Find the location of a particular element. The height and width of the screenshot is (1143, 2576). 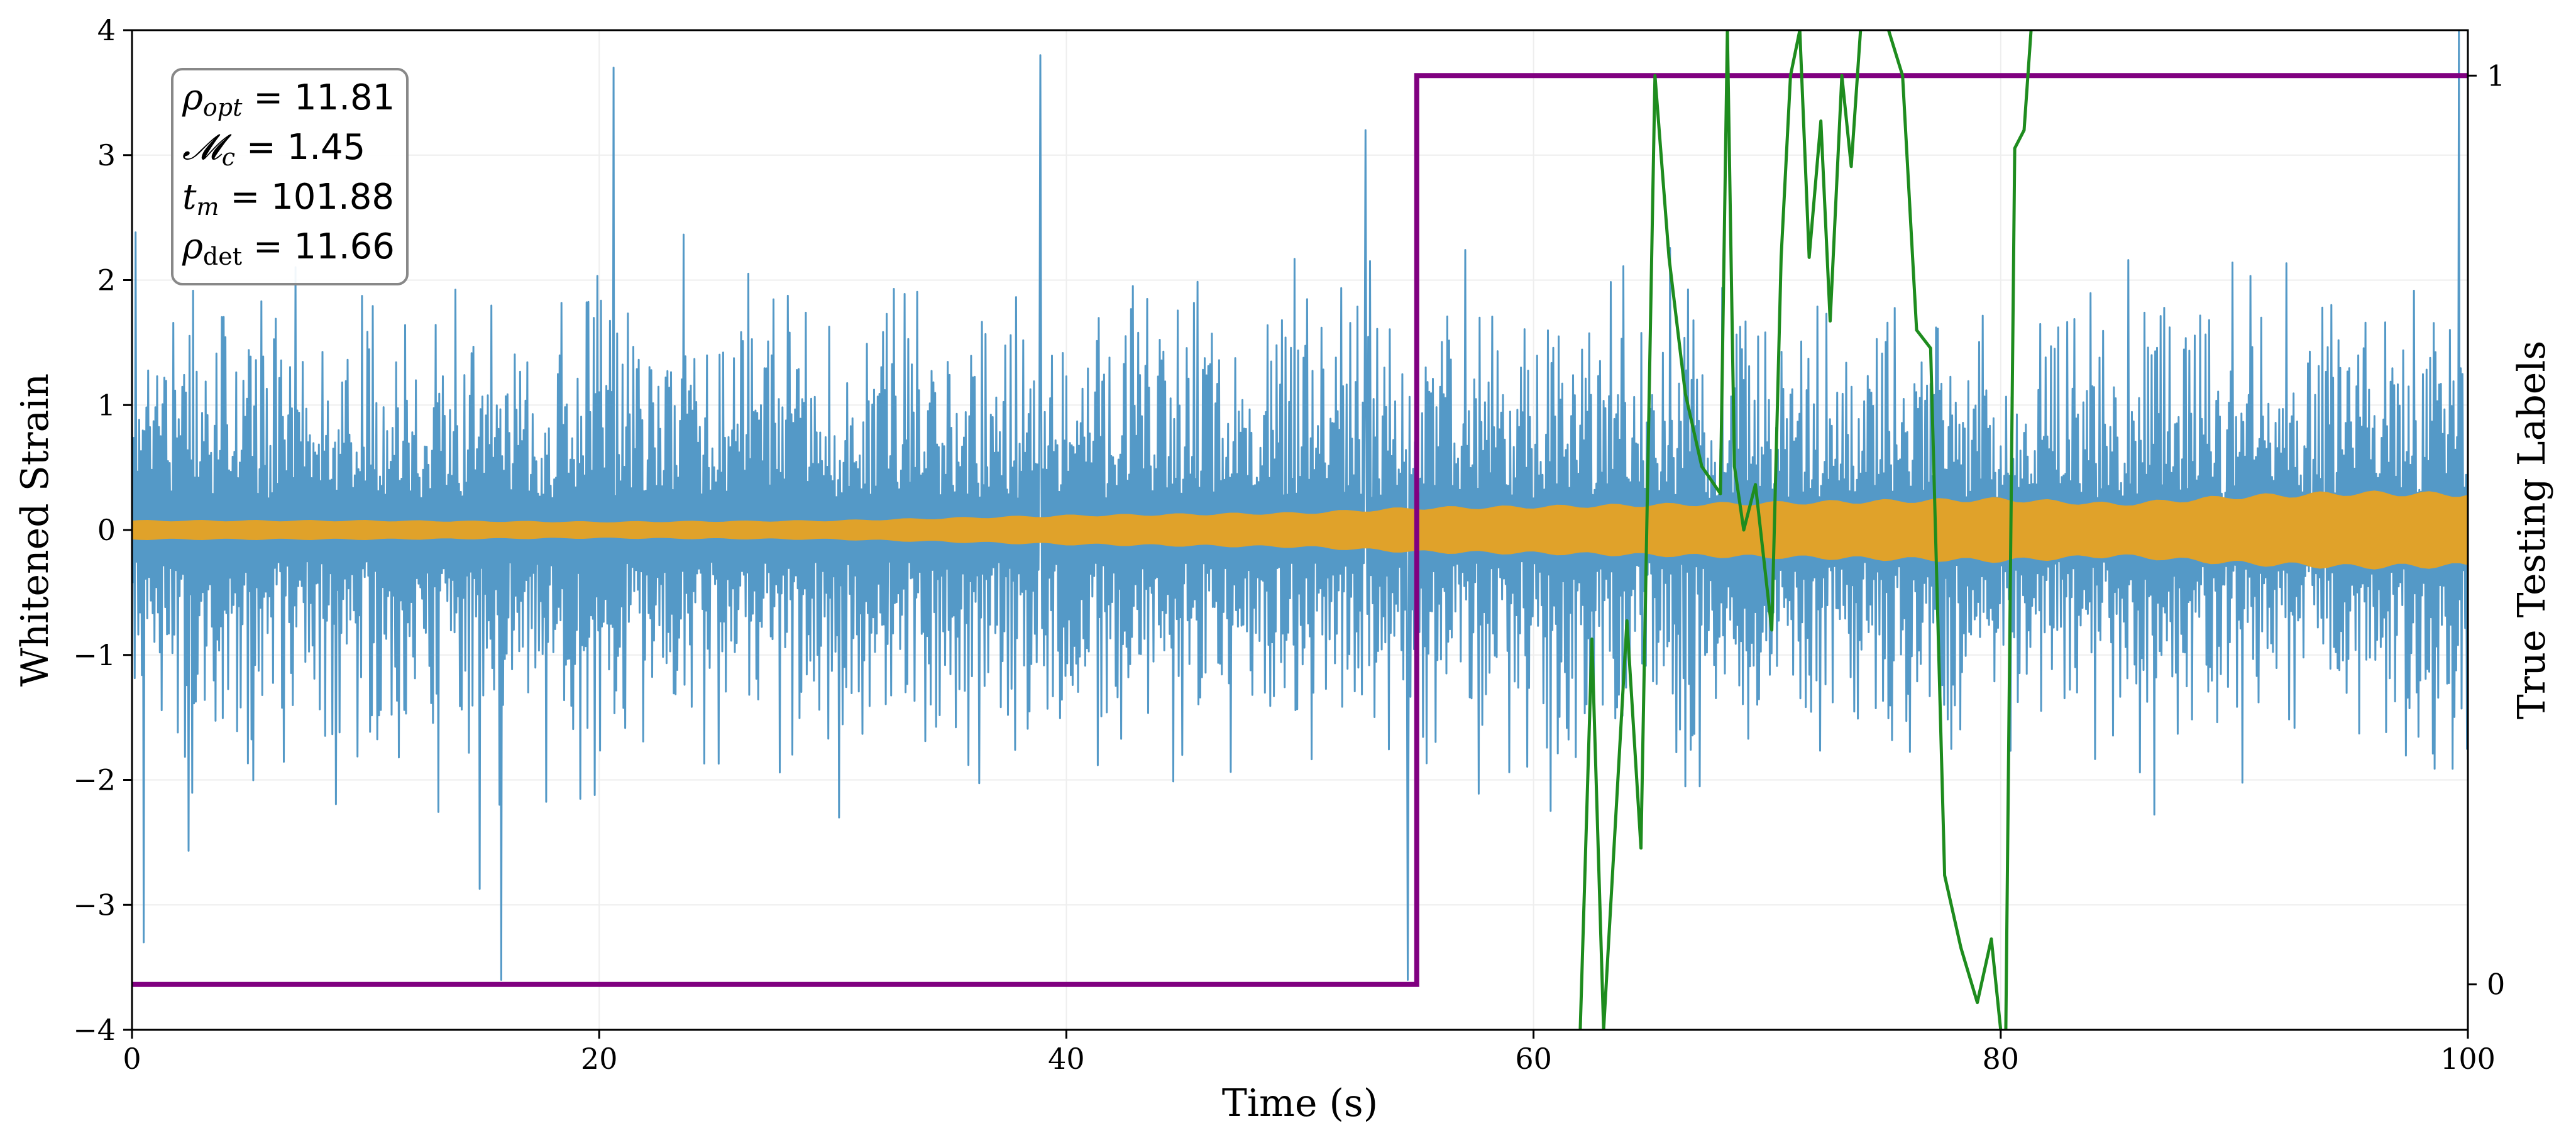

rho-opt-value: 11.81 is located at coordinates (344, 98).